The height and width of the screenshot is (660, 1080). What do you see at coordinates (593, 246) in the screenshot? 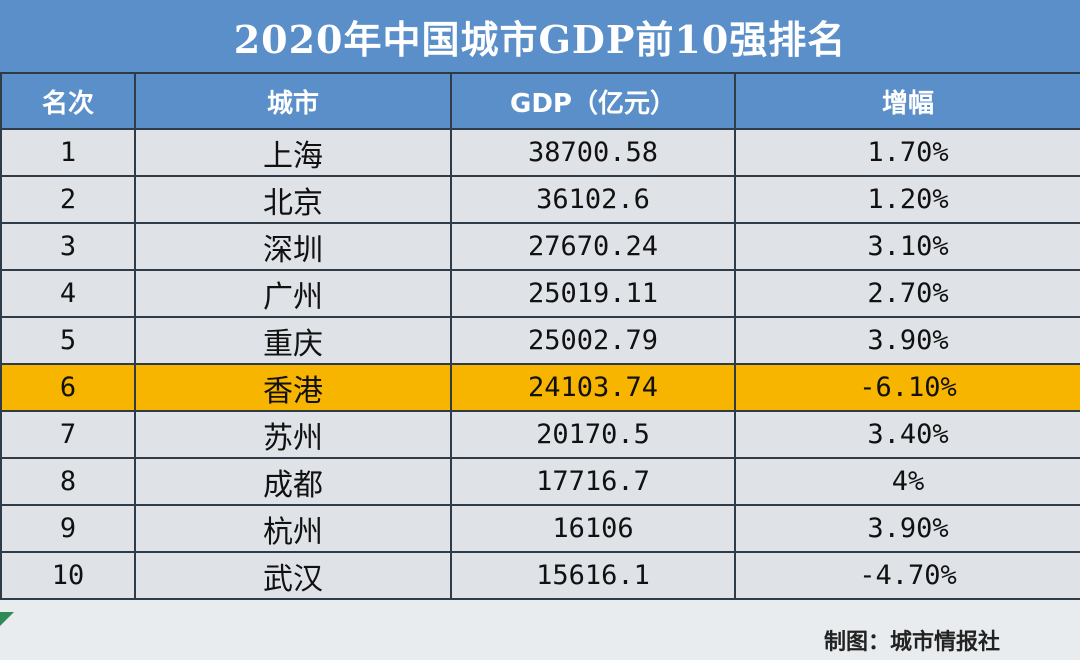
I see `gdp-cell: 27670.24` at bounding box center [593, 246].